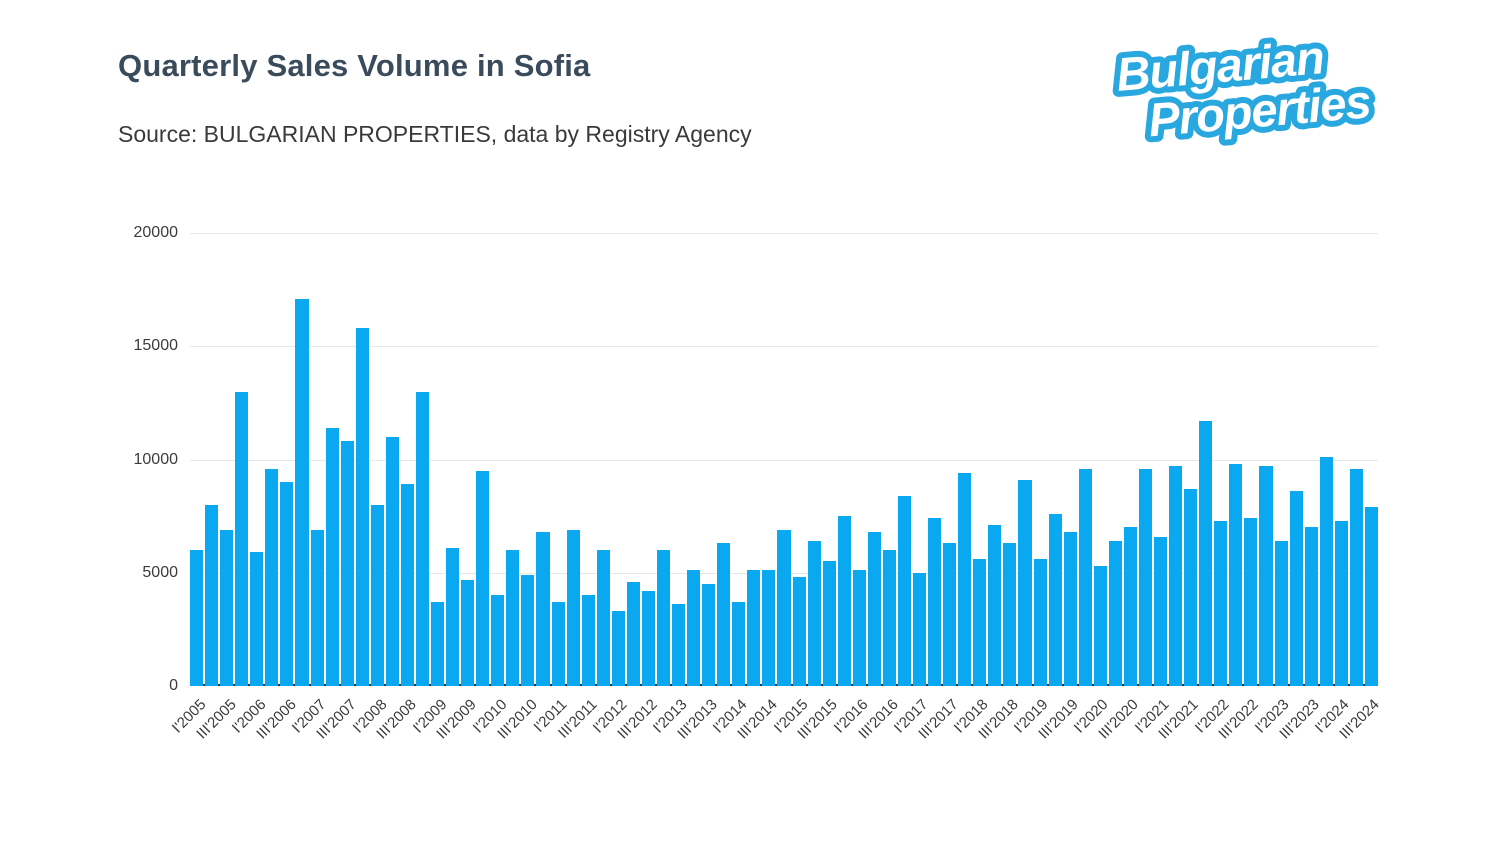 The height and width of the screenshot is (844, 1500). Describe the element at coordinates (272, 577) in the screenshot. I see `bar-II'2006` at that location.